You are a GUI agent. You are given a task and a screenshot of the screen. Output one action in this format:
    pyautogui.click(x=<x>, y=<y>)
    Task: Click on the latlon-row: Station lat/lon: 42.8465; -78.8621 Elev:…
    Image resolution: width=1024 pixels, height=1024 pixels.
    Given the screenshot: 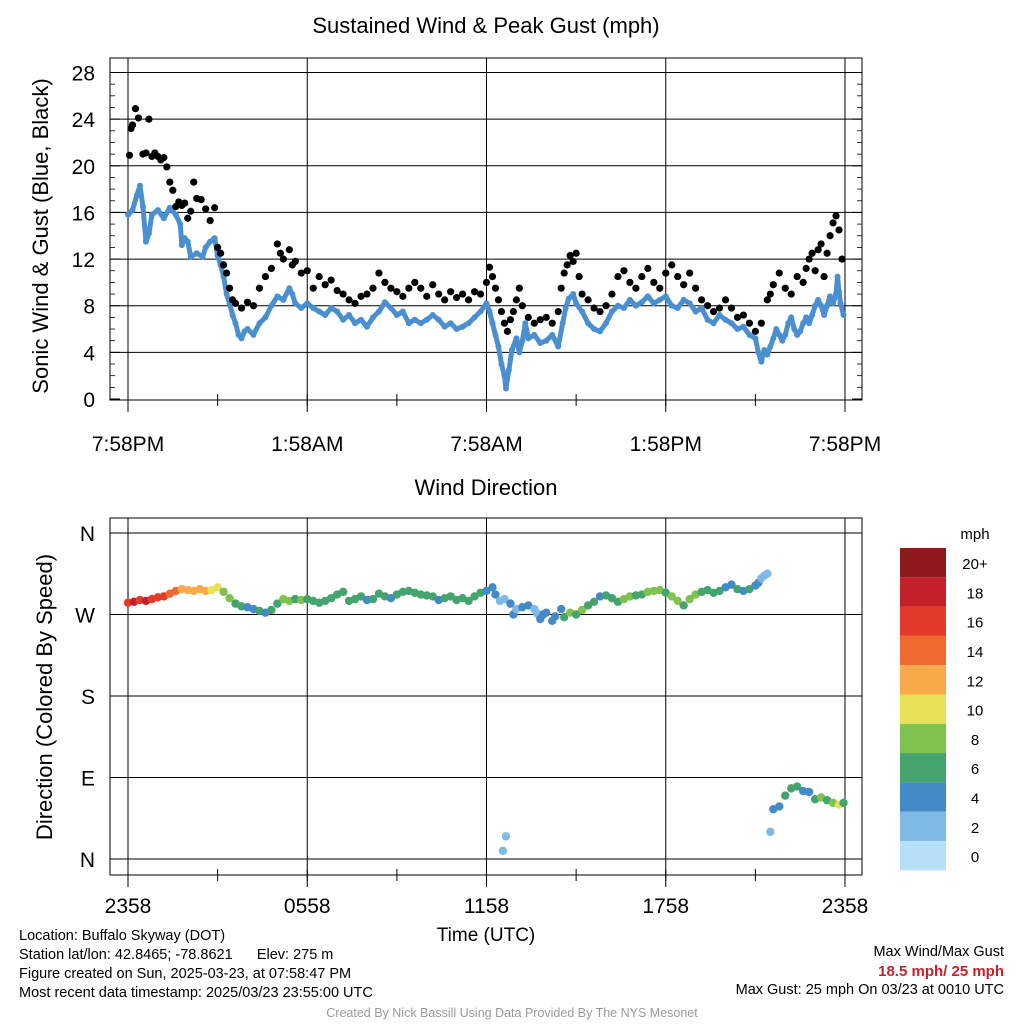 What is the action you would take?
    pyautogui.click(x=196, y=955)
    